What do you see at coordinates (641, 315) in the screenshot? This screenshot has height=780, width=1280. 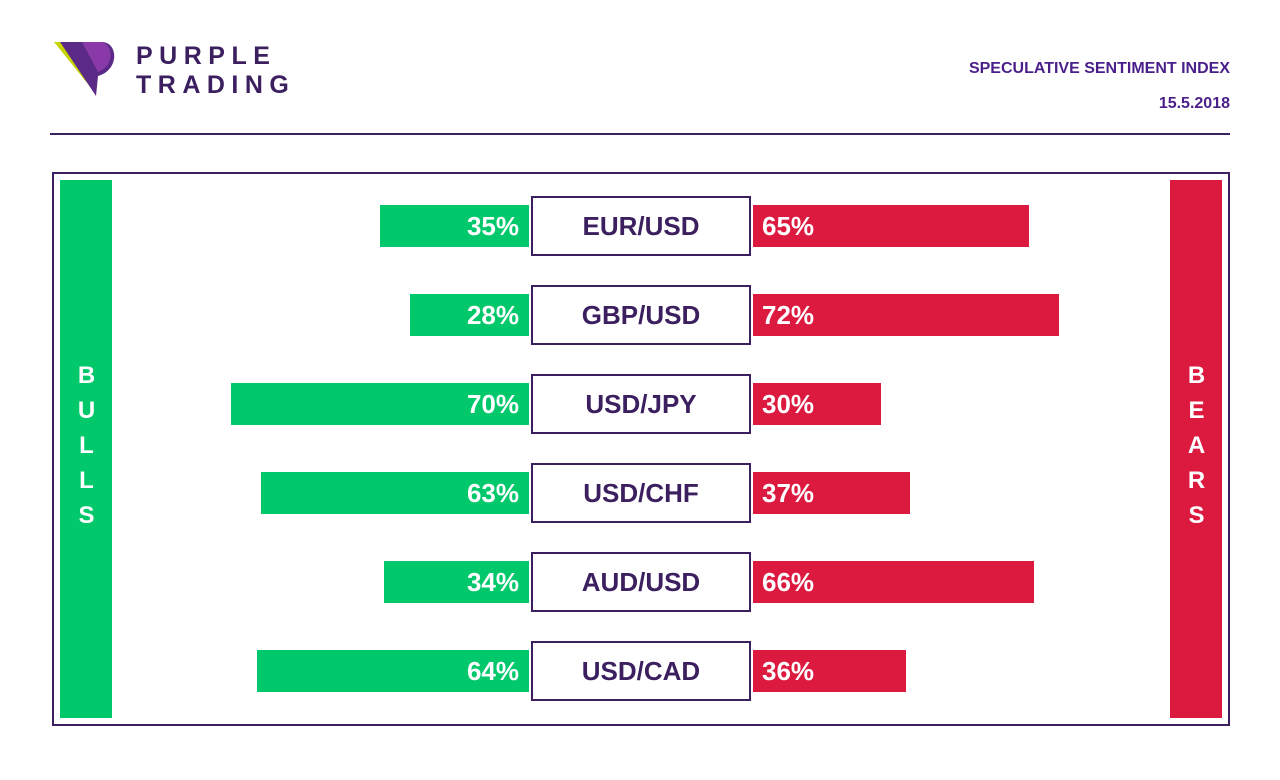 I see `pair-label-gbp-usd: GBP/USD` at bounding box center [641, 315].